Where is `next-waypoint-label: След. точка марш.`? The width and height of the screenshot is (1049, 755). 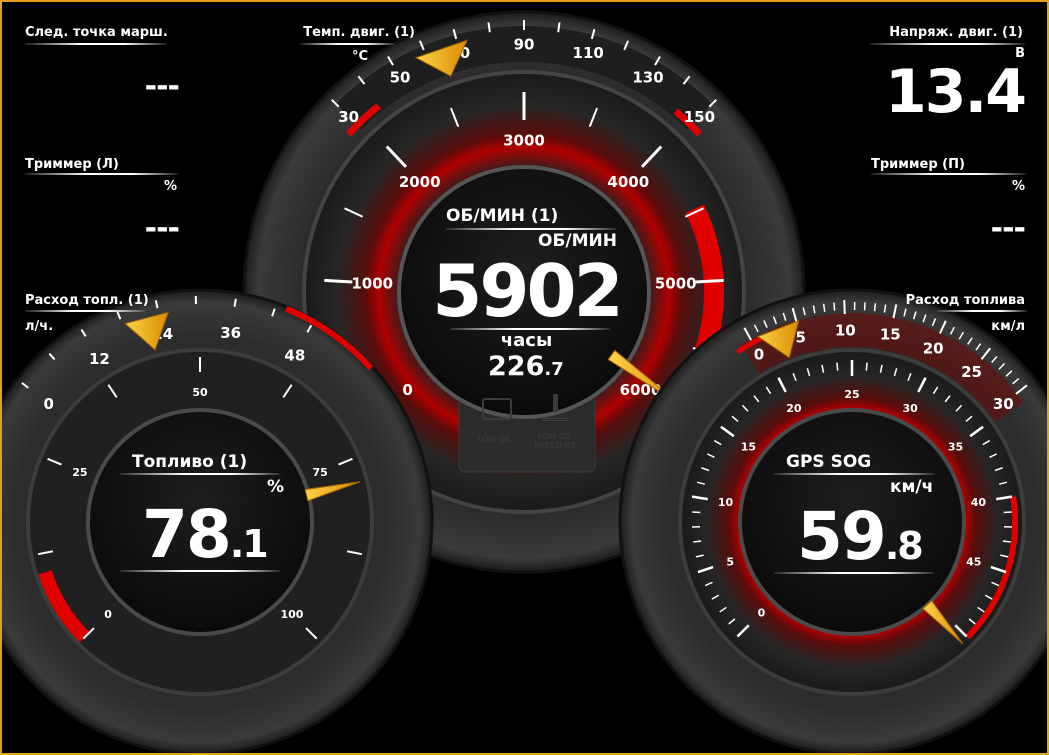 next-waypoint-label: След. точка марш. is located at coordinates (96, 32).